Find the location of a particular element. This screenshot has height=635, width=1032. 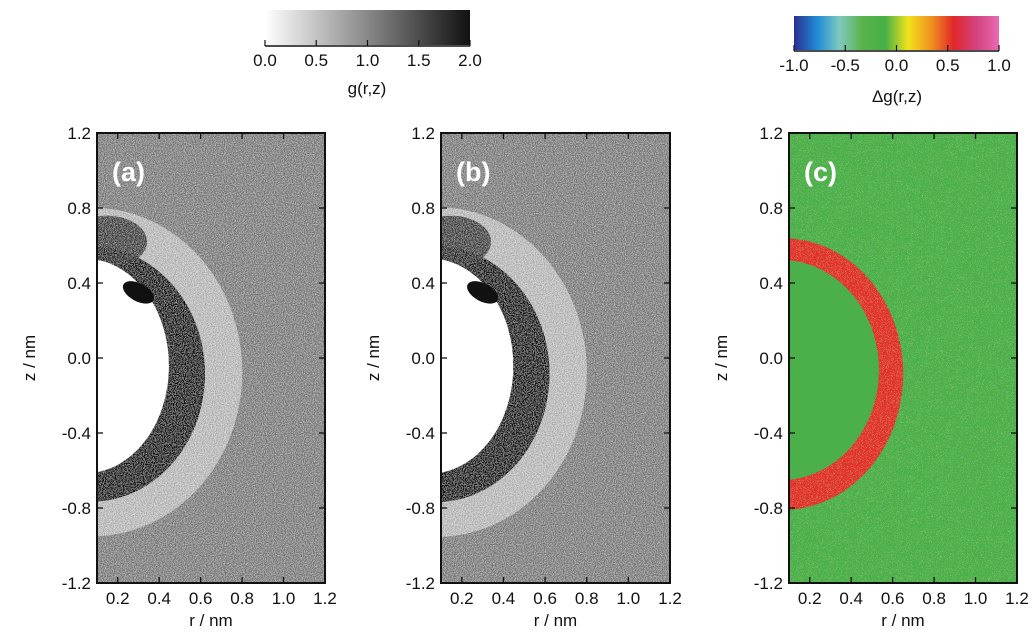

diff-colorbar-tick-label: 0.5 is located at coordinates (948, 65).